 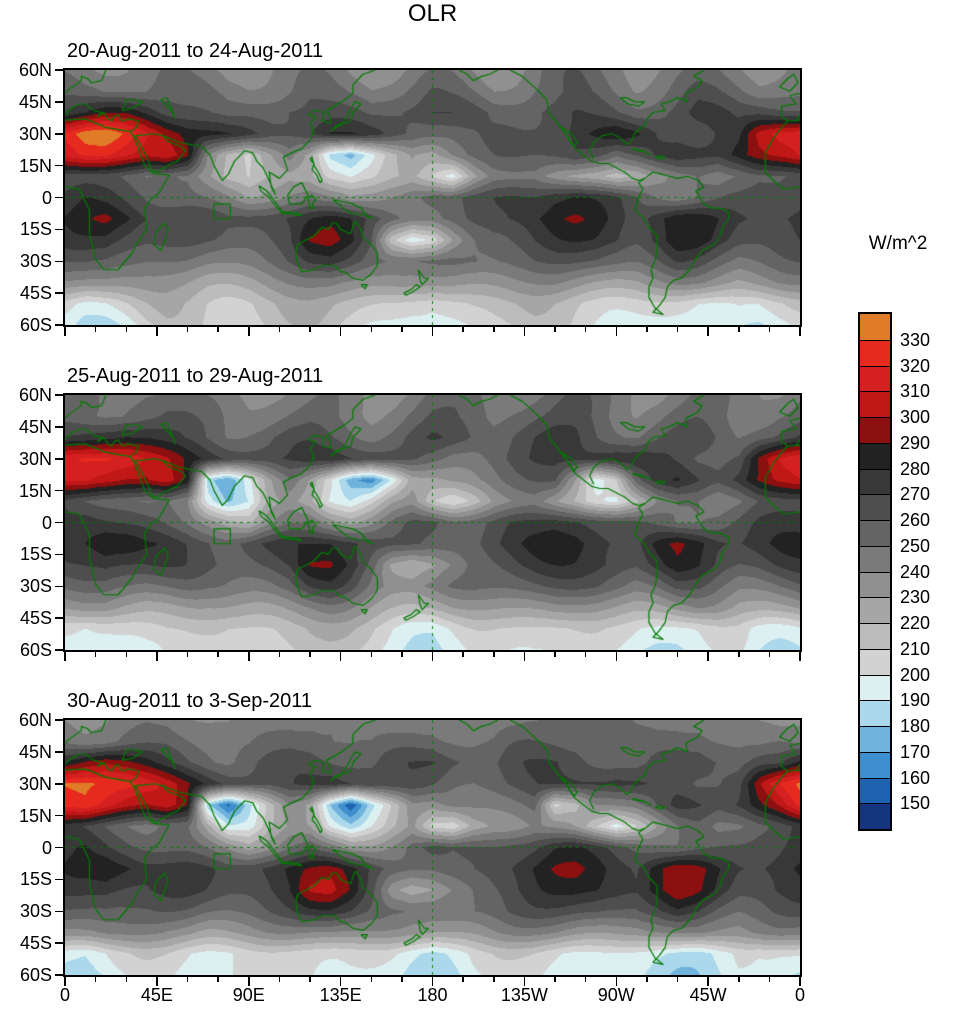 I want to click on x-tick-label: 45E, so click(x=156, y=995).